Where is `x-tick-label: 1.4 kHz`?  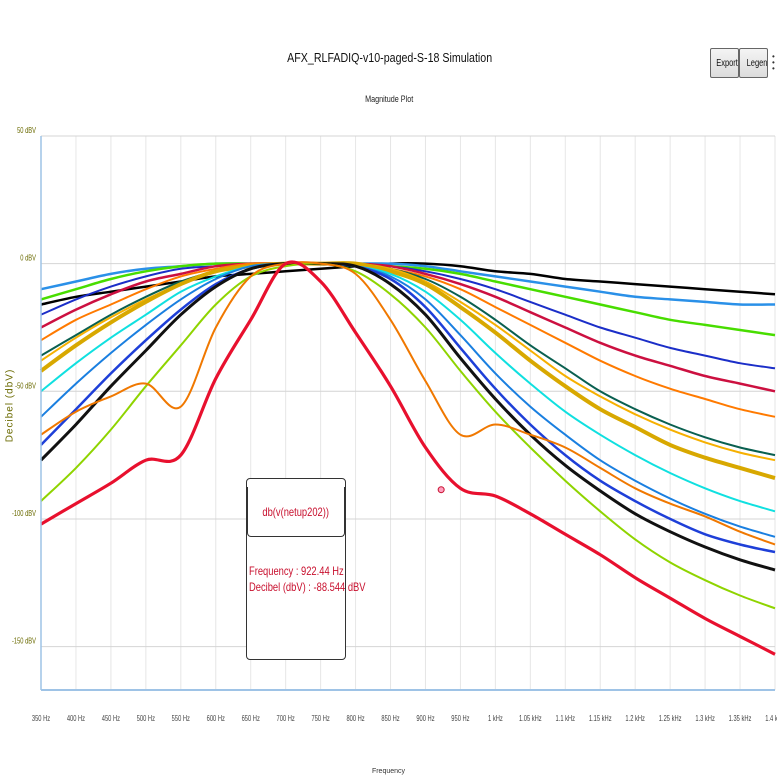
x-tick-label: 1.4 kHz is located at coordinates (771, 719).